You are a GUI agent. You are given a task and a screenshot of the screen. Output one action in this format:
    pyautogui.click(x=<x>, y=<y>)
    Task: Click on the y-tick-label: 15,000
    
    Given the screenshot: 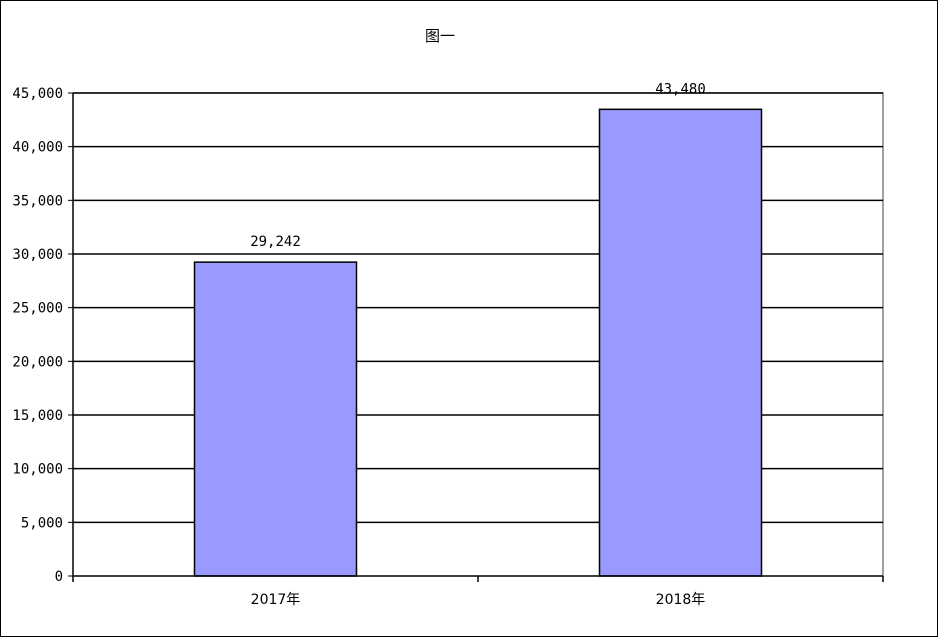 What is the action you would take?
    pyautogui.click(x=37, y=416)
    